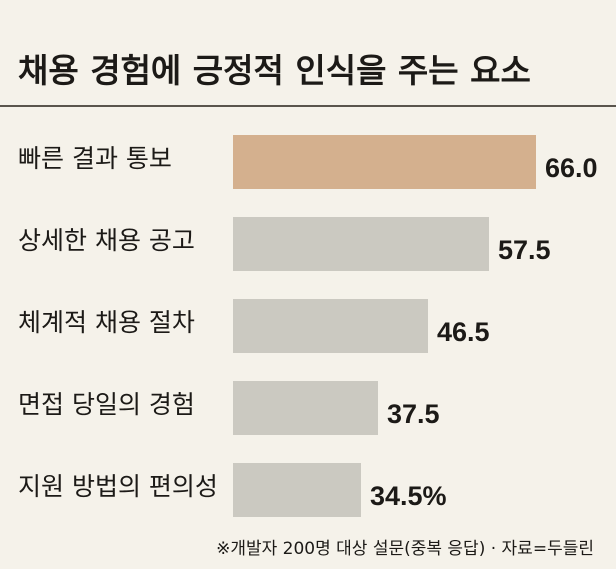  What do you see at coordinates (106, 322) in the screenshot?
I see `category-label: 체계적 채용 절차` at bounding box center [106, 322].